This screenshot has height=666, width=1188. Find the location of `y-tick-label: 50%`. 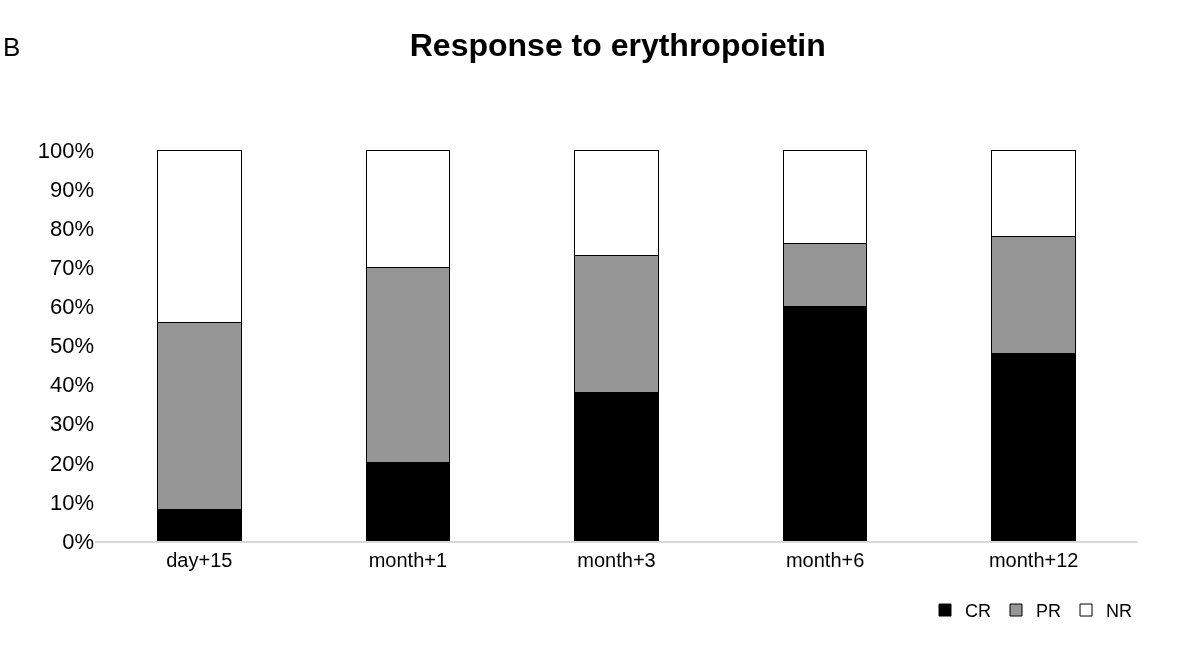

y-tick-label: 50% is located at coordinates (71, 346).